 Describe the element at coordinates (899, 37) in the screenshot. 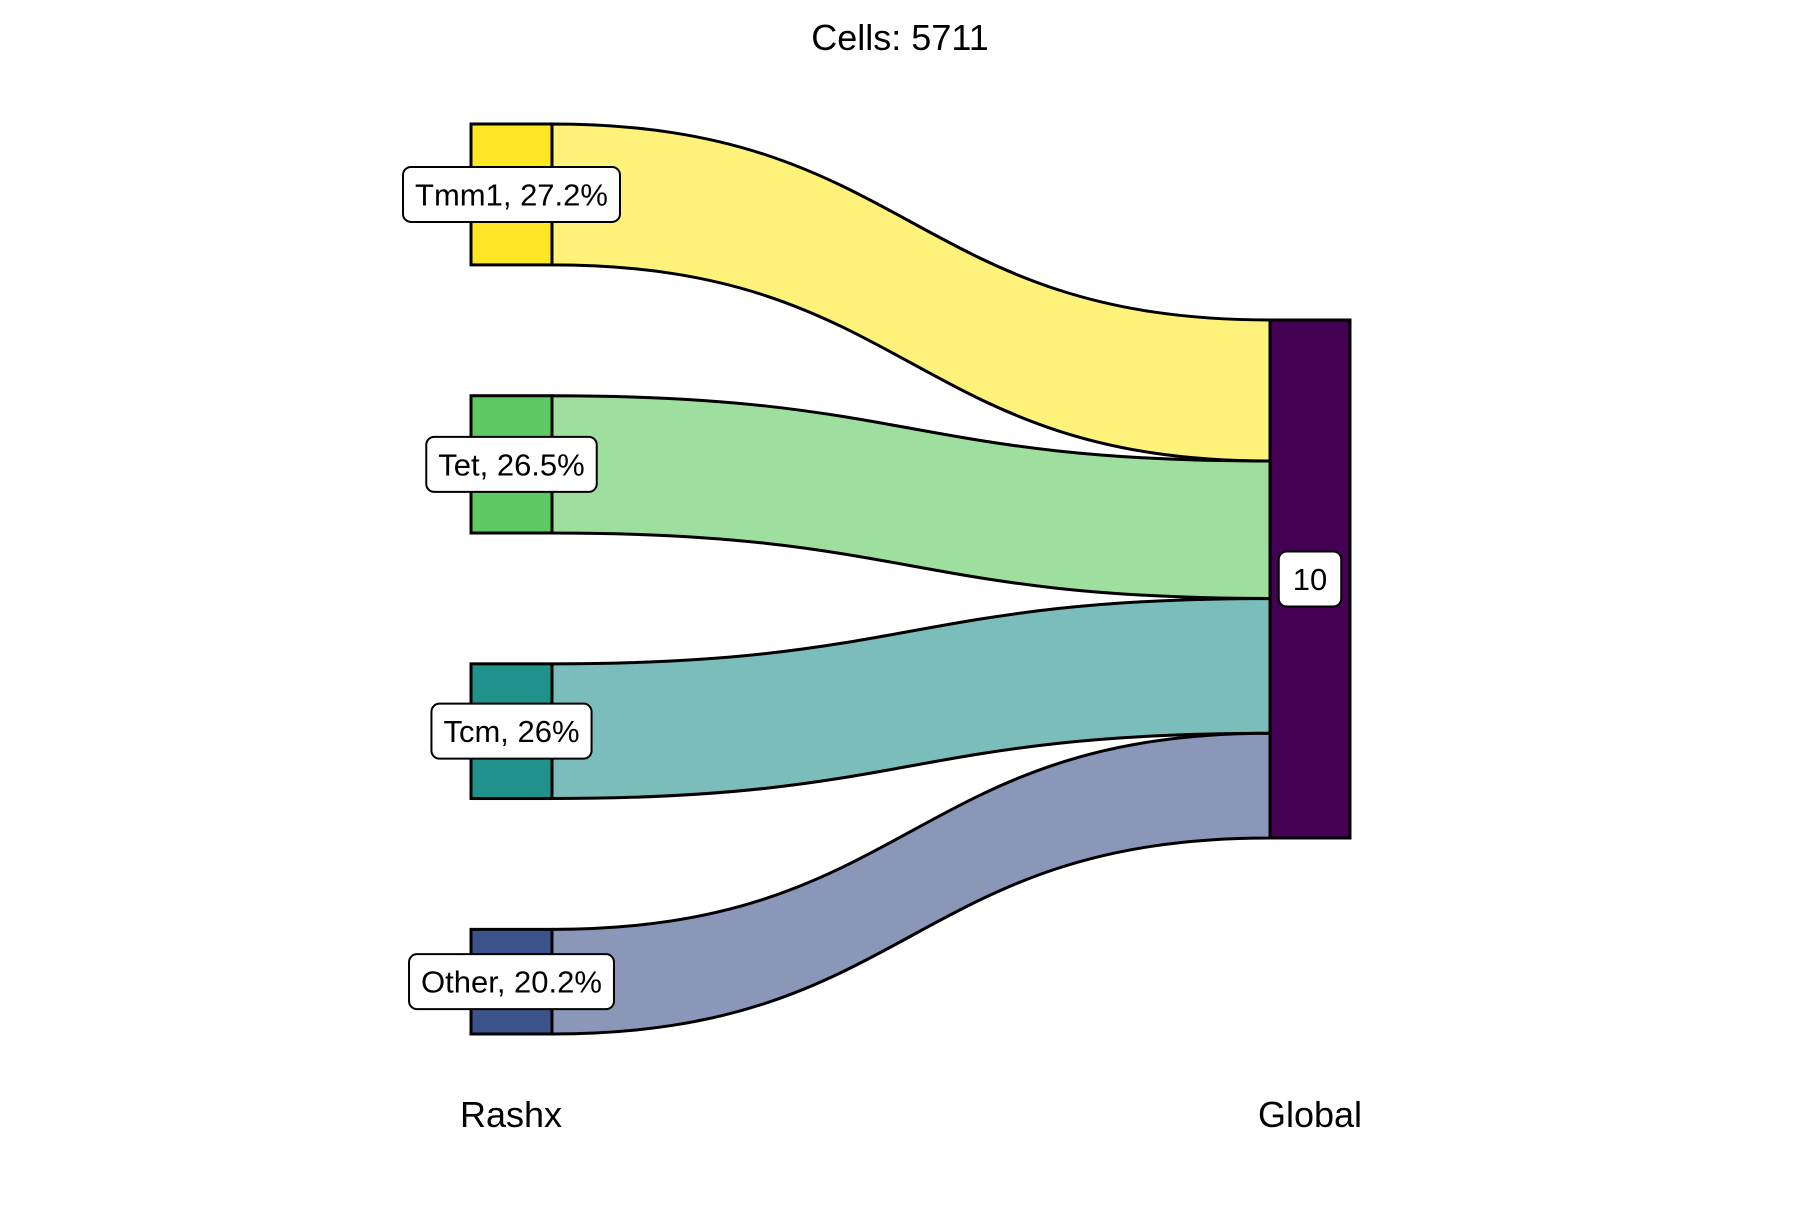

I see `chart-title: Cells: 5711` at that location.